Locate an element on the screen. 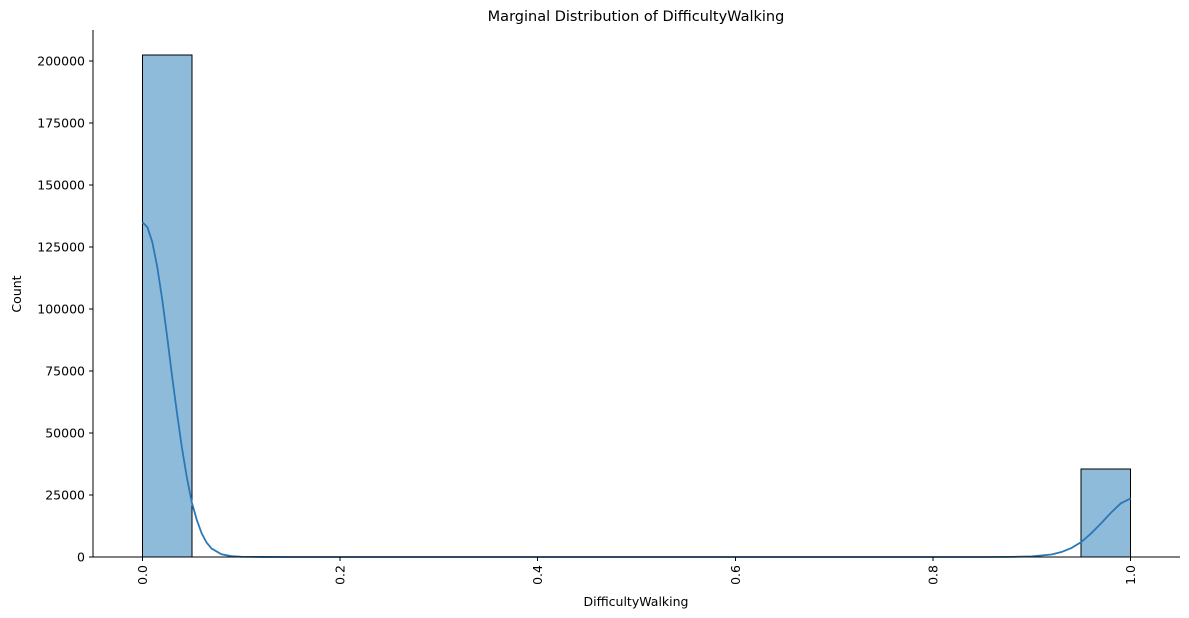 This screenshot has width=1189, height=618. x-tick-label: 1.0 is located at coordinates (1130, 575).